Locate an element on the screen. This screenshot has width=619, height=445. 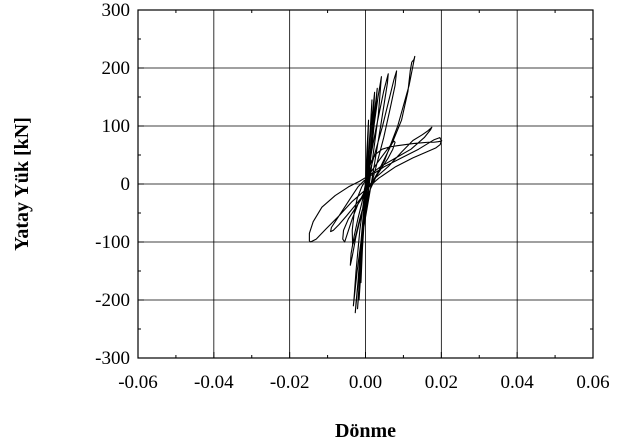
y-tick-label: 200 is located at coordinates (116, 68).